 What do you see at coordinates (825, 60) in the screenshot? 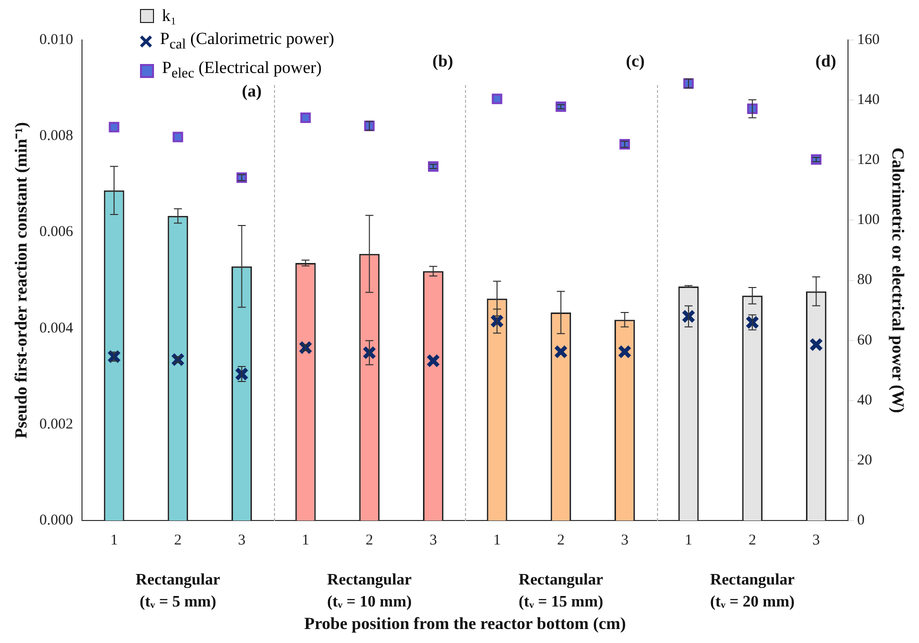
I see `annotation: (d)` at bounding box center [825, 60].